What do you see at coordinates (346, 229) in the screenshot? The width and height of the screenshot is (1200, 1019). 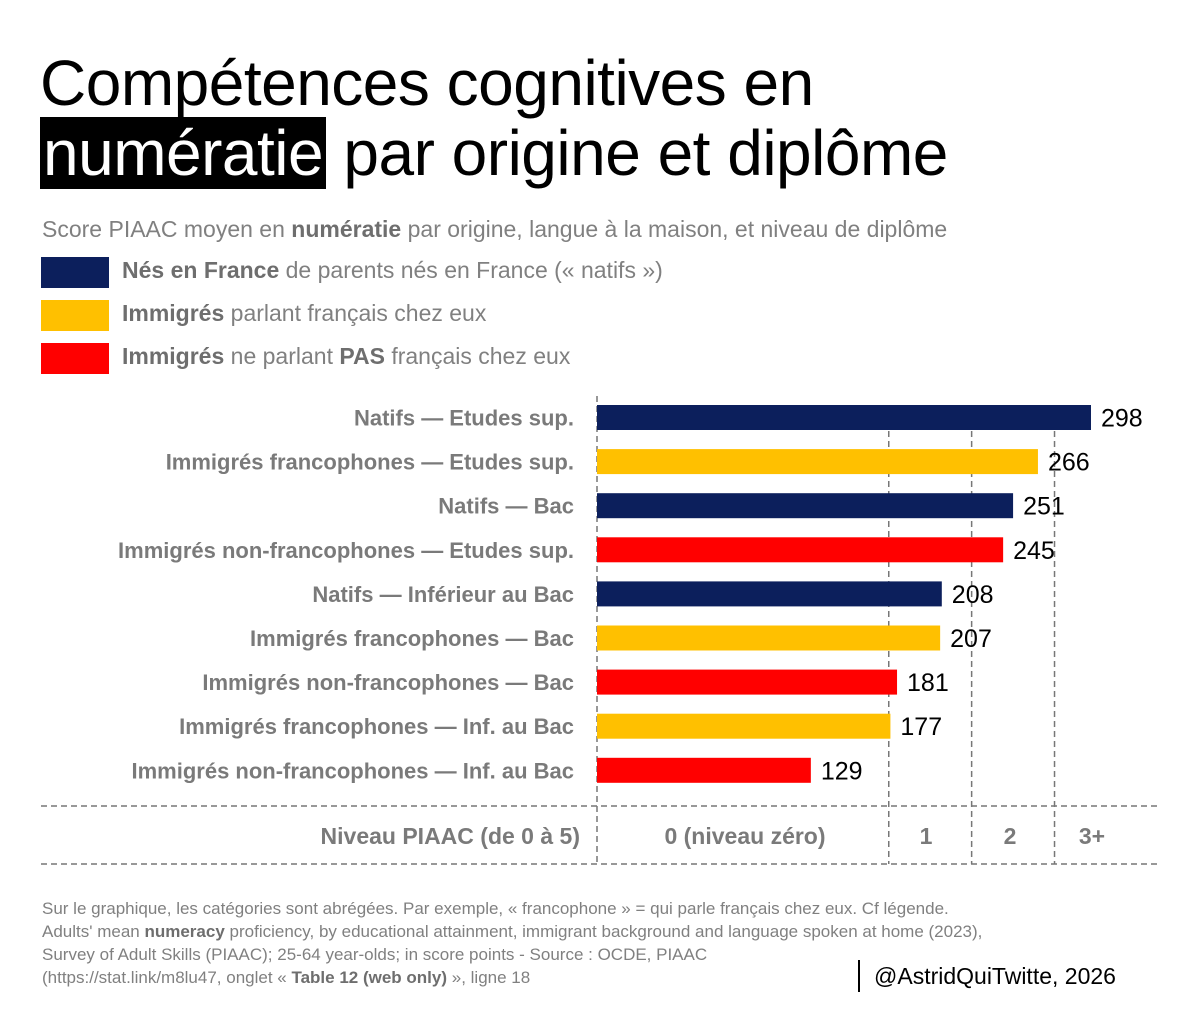 I see `subtitle-bold: numératie` at bounding box center [346, 229].